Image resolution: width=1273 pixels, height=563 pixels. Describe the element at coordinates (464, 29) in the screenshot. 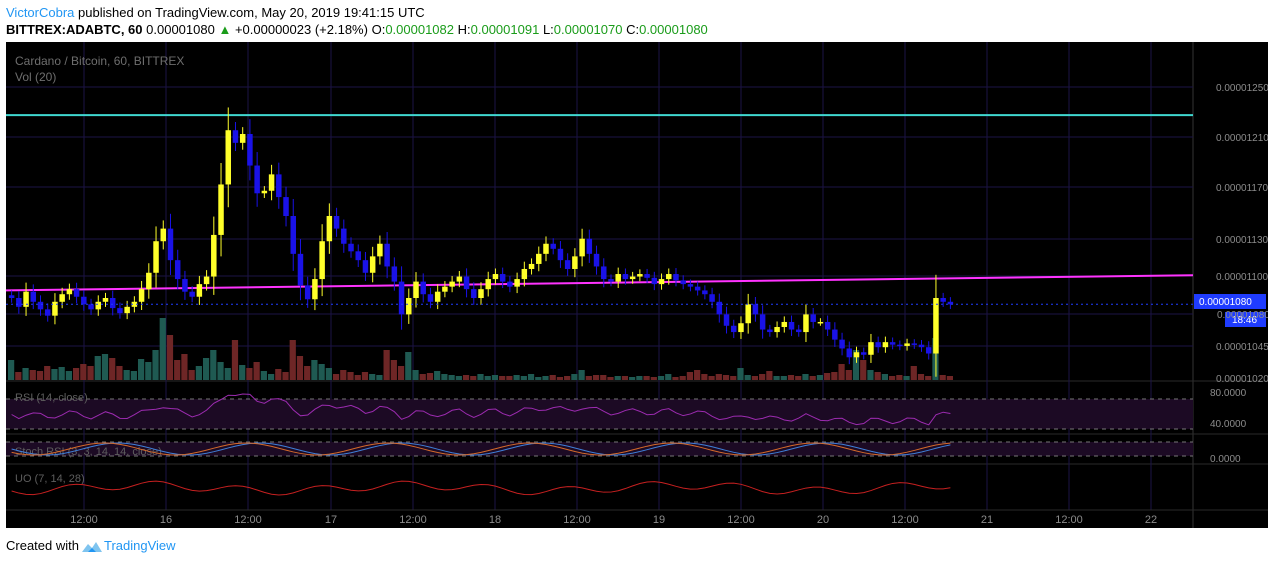

I see `high-label: H:` at that location.